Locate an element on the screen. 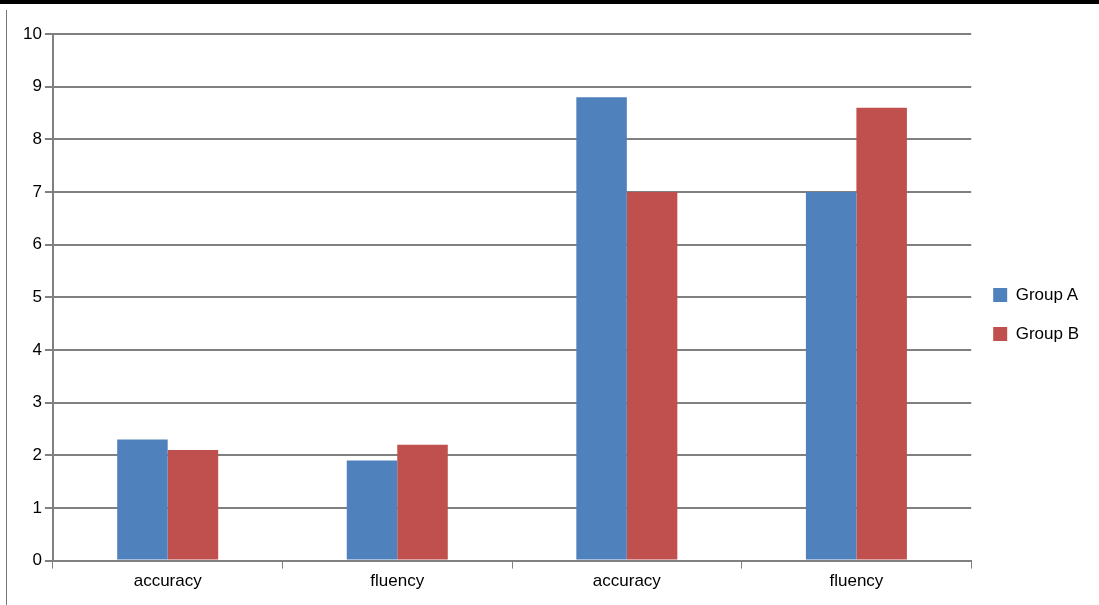 Image resolution: width=1099 pixels, height=605 pixels. y-tick-label: 10 is located at coordinates (32, 33).